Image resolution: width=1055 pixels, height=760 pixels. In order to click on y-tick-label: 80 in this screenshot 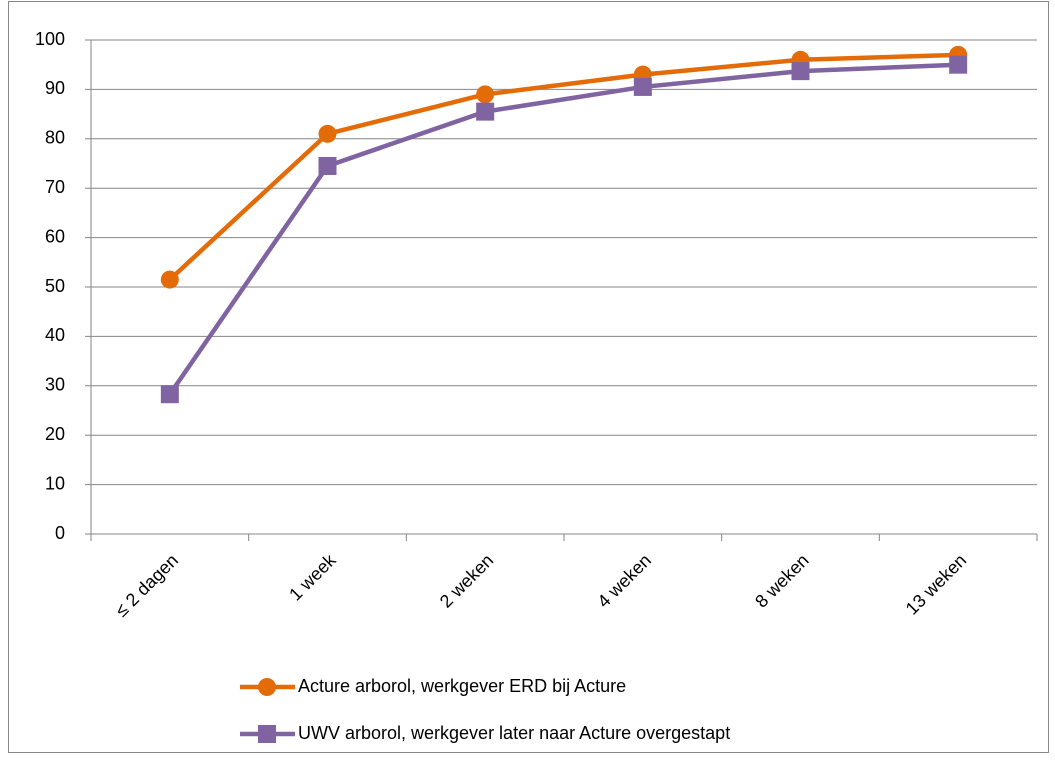, I will do `click(55, 138)`.